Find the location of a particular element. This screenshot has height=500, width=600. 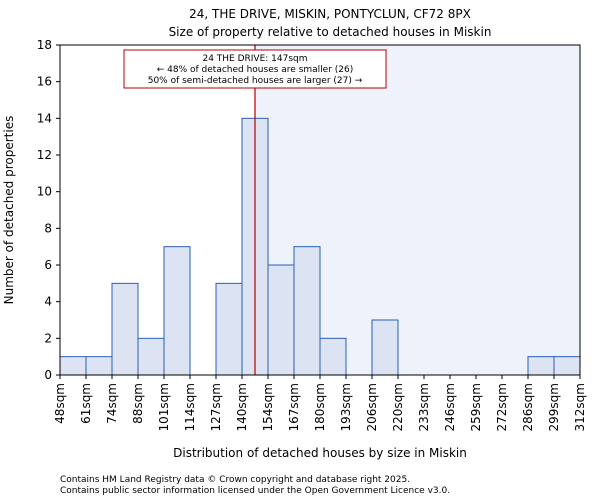

y-tick-label: 8 is located at coordinates (48, 228).